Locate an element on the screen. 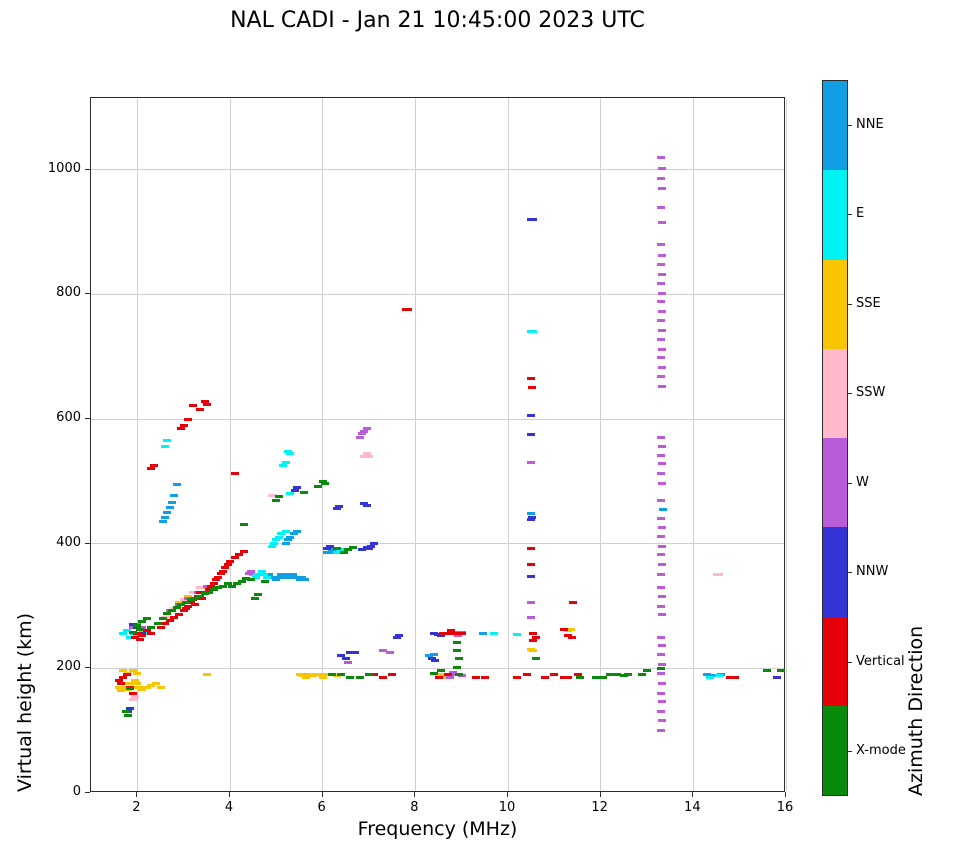 The width and height of the screenshot is (958, 857). colorbar-tick is located at coordinates (850, 752).